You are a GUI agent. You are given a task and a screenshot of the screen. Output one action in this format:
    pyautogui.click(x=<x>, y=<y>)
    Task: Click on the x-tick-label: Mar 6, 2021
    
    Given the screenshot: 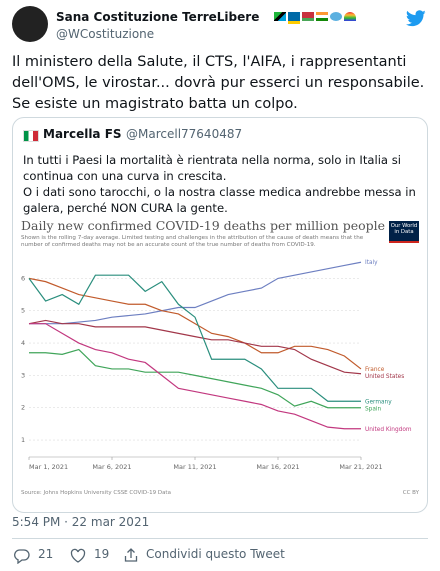 What is the action you would take?
    pyautogui.click(x=111, y=467)
    